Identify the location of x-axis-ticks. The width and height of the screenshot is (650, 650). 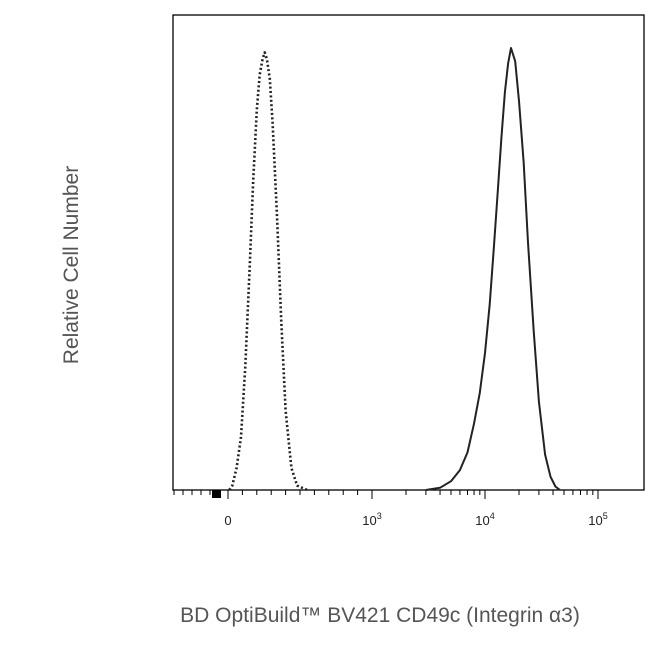
(386, 494).